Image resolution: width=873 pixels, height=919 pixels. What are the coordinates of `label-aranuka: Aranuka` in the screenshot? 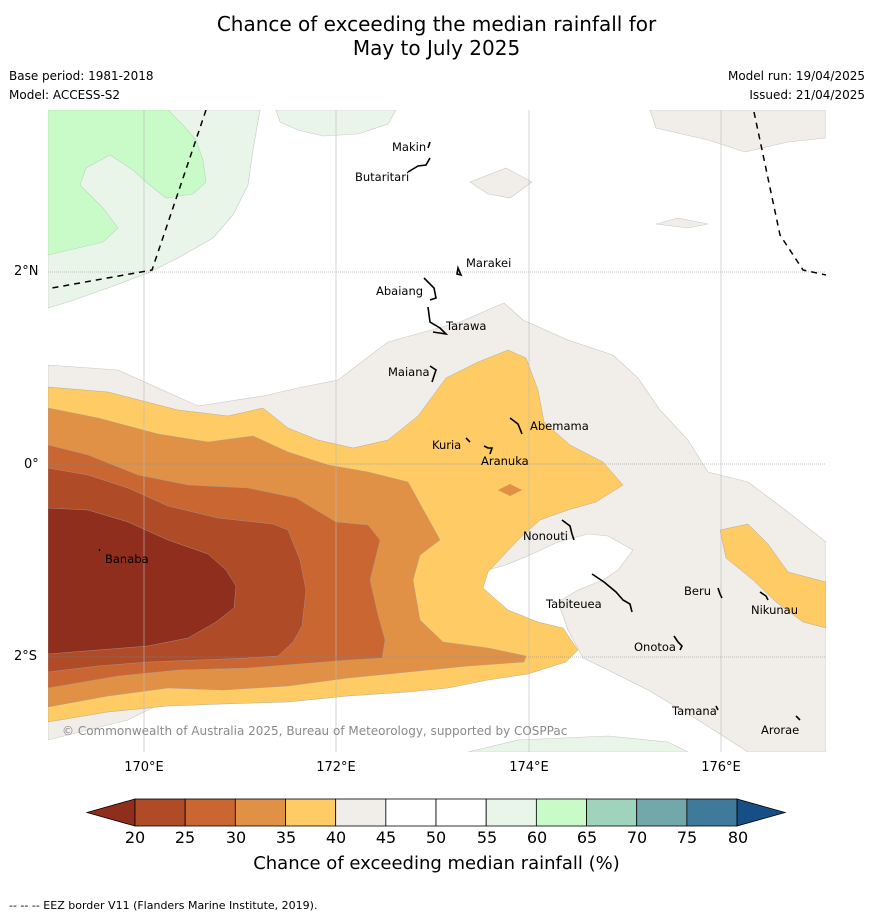 It's located at (505, 461).